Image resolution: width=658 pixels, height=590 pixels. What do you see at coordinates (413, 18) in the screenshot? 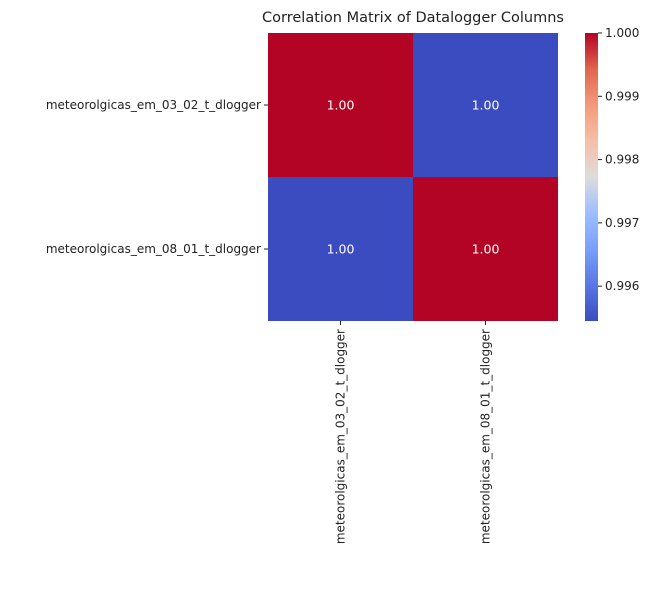
I see `chart-title: Correlation Matrix of Datalogger Columns` at bounding box center [413, 18].